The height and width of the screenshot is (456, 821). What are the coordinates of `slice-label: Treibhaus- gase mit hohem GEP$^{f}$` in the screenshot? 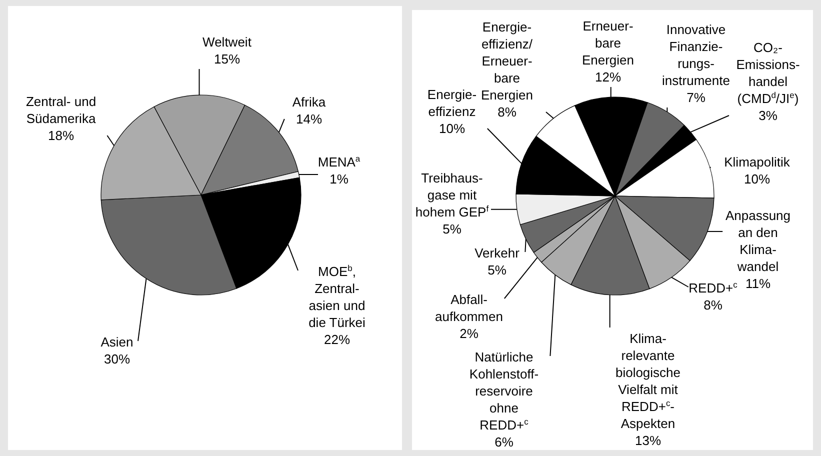 It's located at (452, 195).